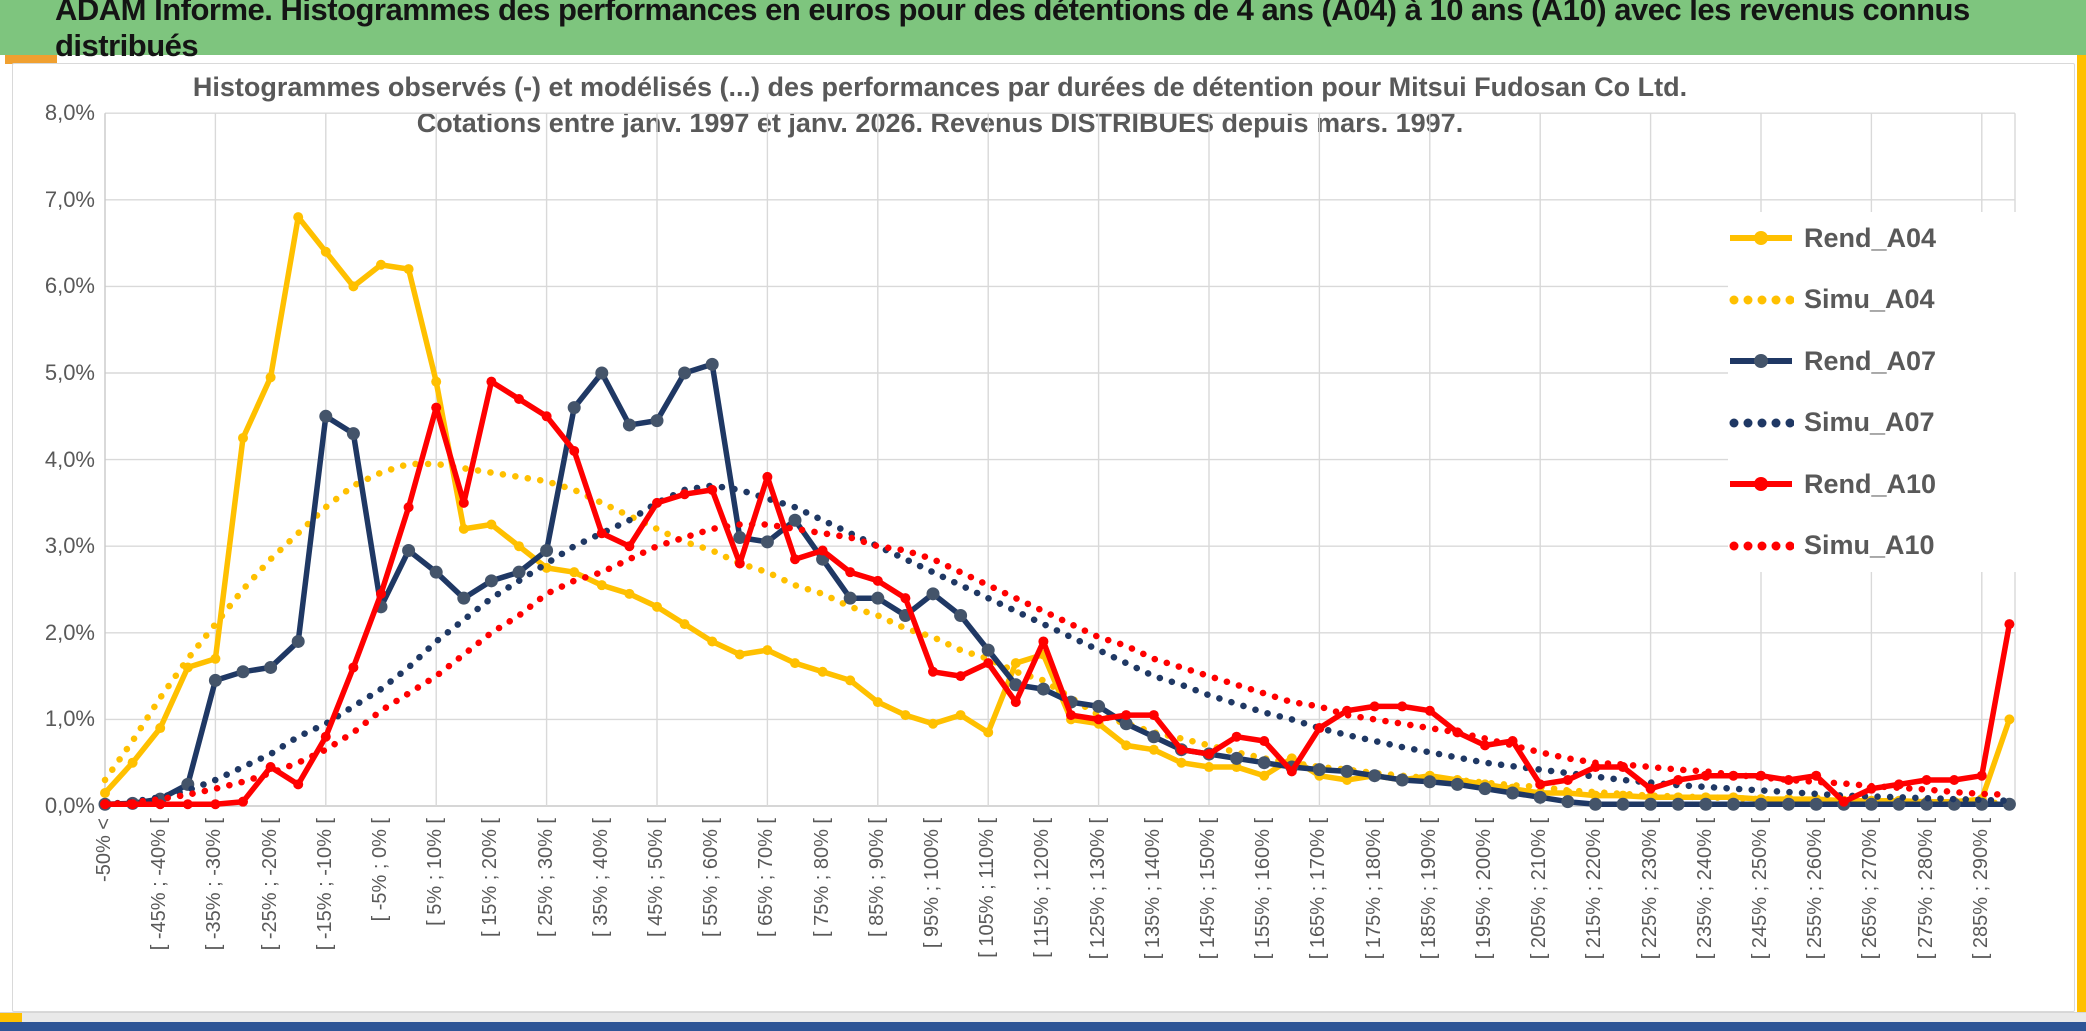 This screenshot has height=1031, width=2086. I want to click on legend-item-rend-a10: Rend_A10, so click(1878, 484).